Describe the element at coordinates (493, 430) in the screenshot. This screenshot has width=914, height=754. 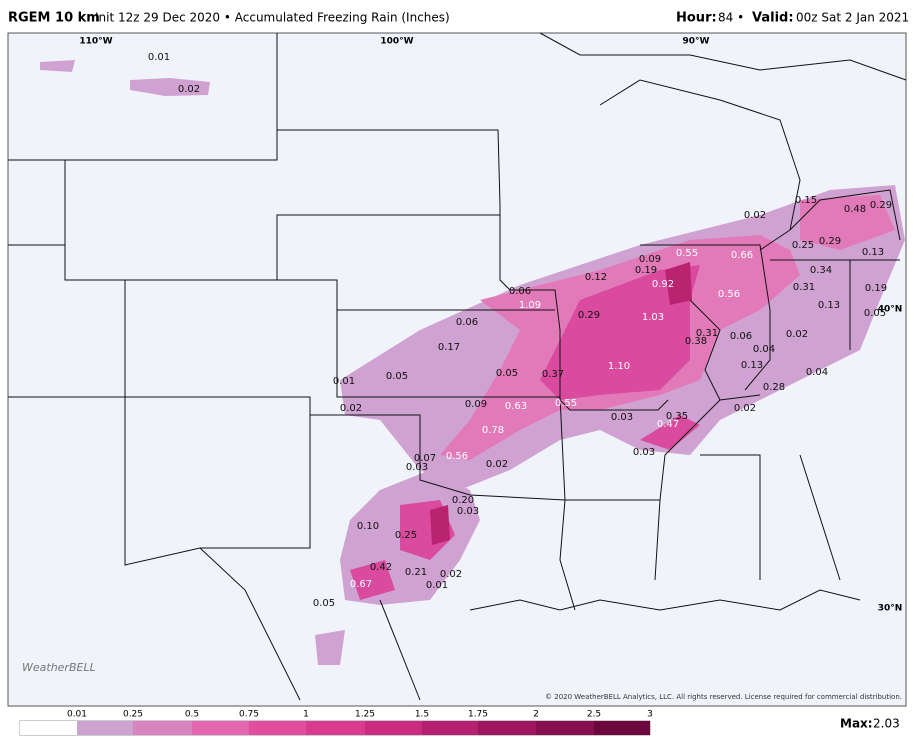
I see `value-label: 0.78` at that location.